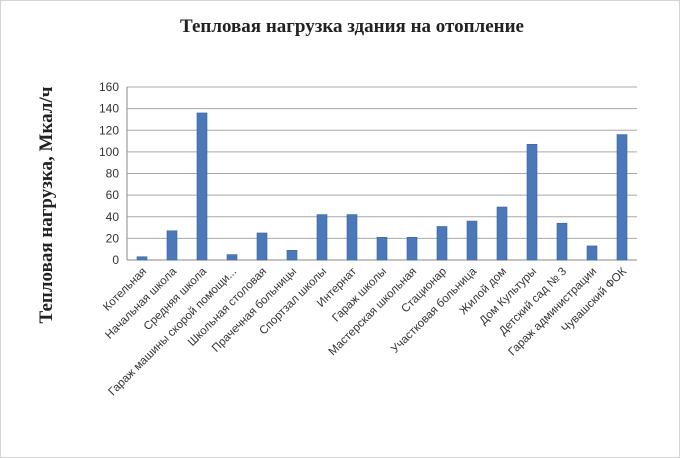 The width and height of the screenshot is (680, 458). Describe the element at coordinates (115, 260) in the screenshot. I see `y-tick-label: 0` at that location.